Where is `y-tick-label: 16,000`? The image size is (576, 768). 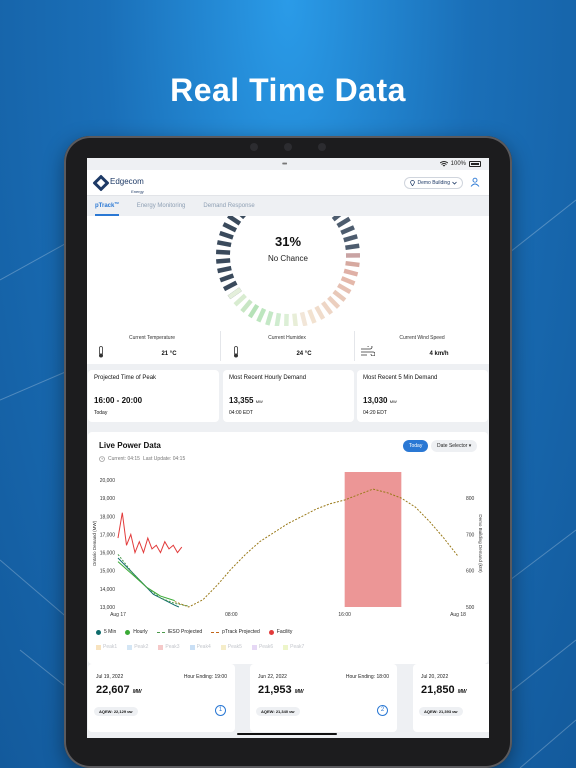
y-tick-label: 16,000 is located at coordinates (108, 554).